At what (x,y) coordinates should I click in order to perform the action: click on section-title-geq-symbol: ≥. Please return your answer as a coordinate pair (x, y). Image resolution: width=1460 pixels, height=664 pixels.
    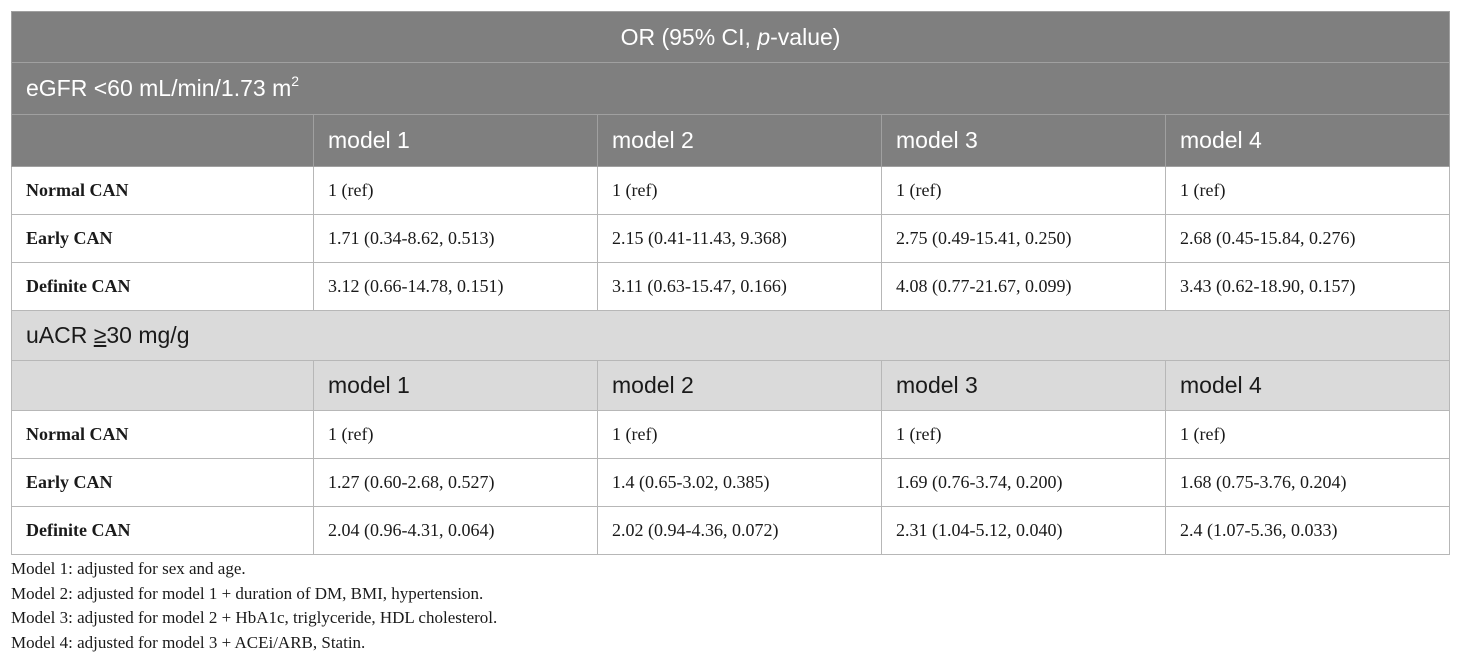
    Looking at the image, I should click on (100, 335).